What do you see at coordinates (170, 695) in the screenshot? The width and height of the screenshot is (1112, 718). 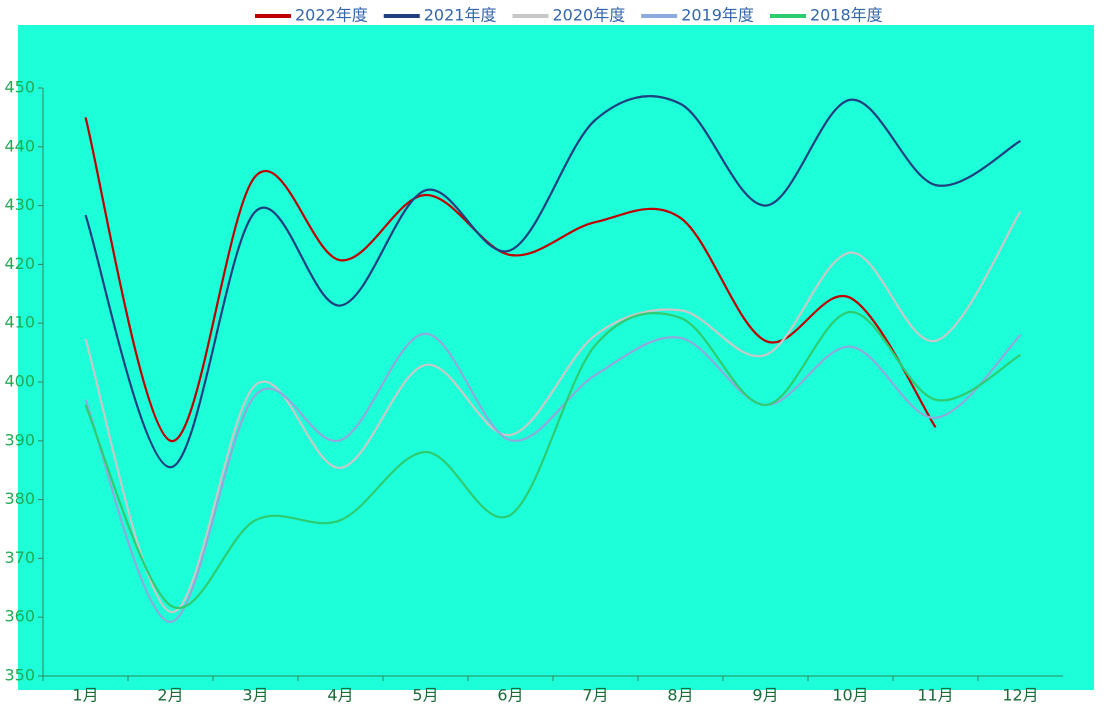 I see `x-tick-label: 2月` at bounding box center [170, 695].